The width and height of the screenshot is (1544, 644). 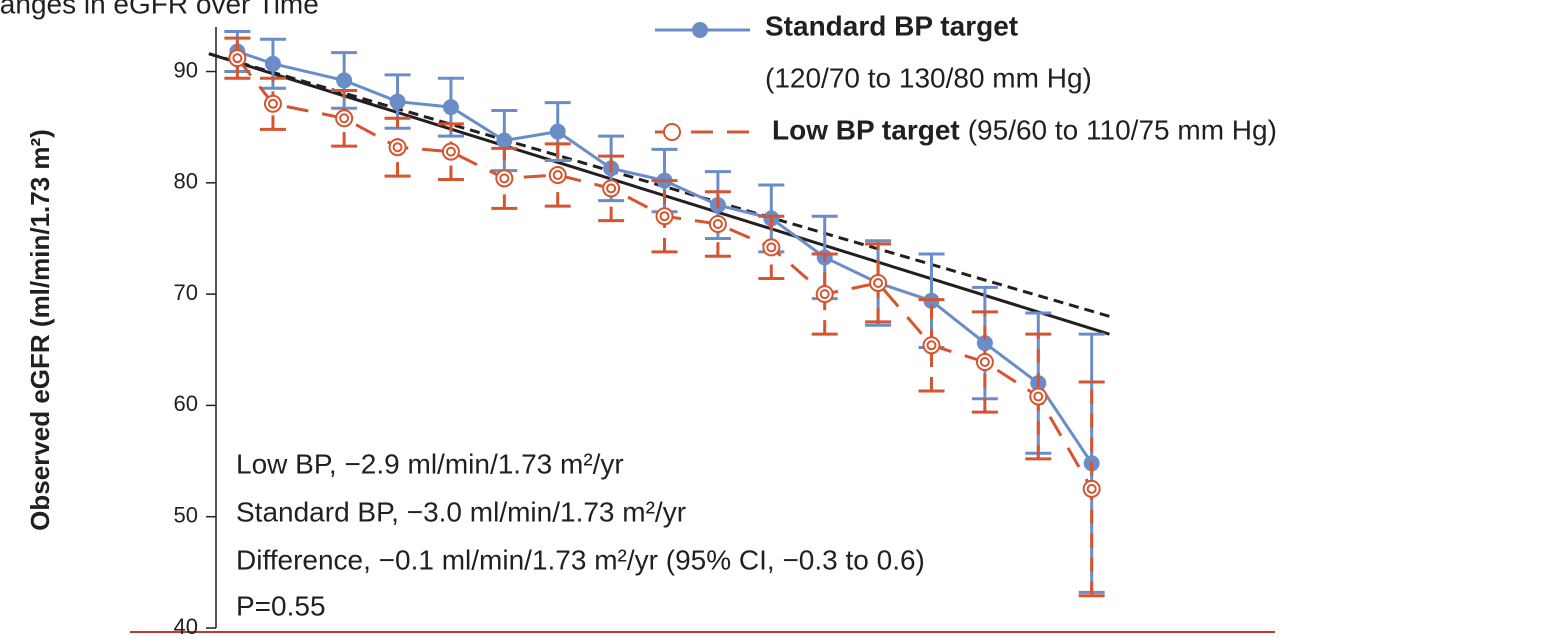 What do you see at coordinates (186, 403) in the screenshot?
I see `y-tick-label: 60` at bounding box center [186, 403].